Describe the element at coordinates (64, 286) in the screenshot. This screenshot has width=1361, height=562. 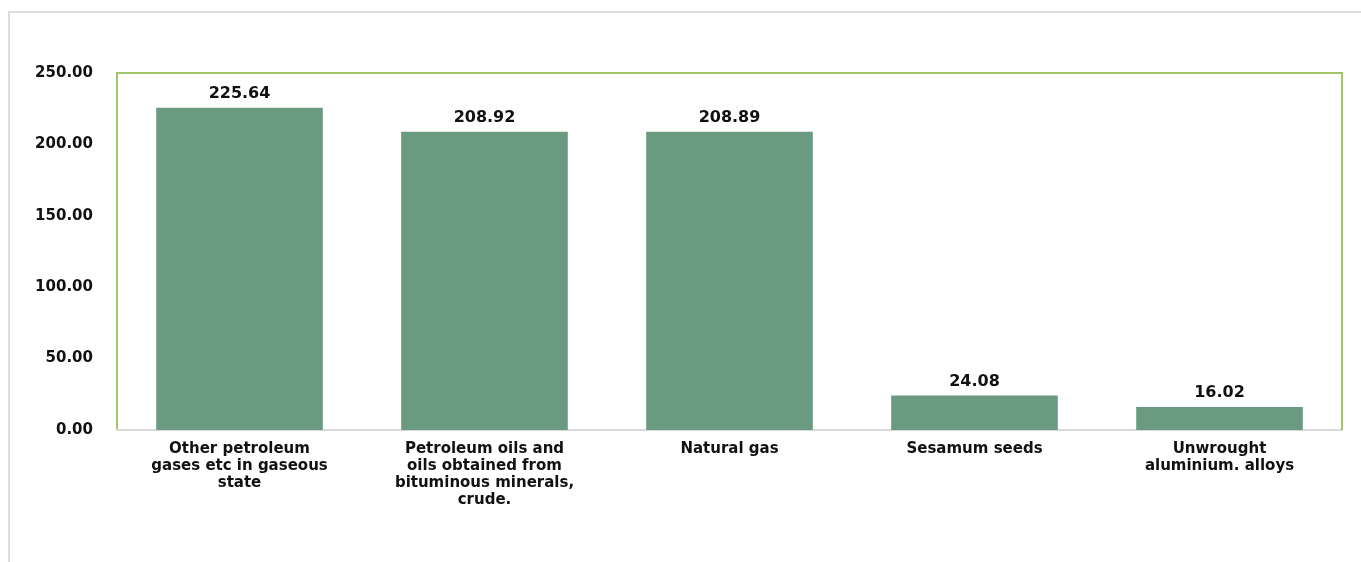
I see `y-tick-label: 100.00` at that location.